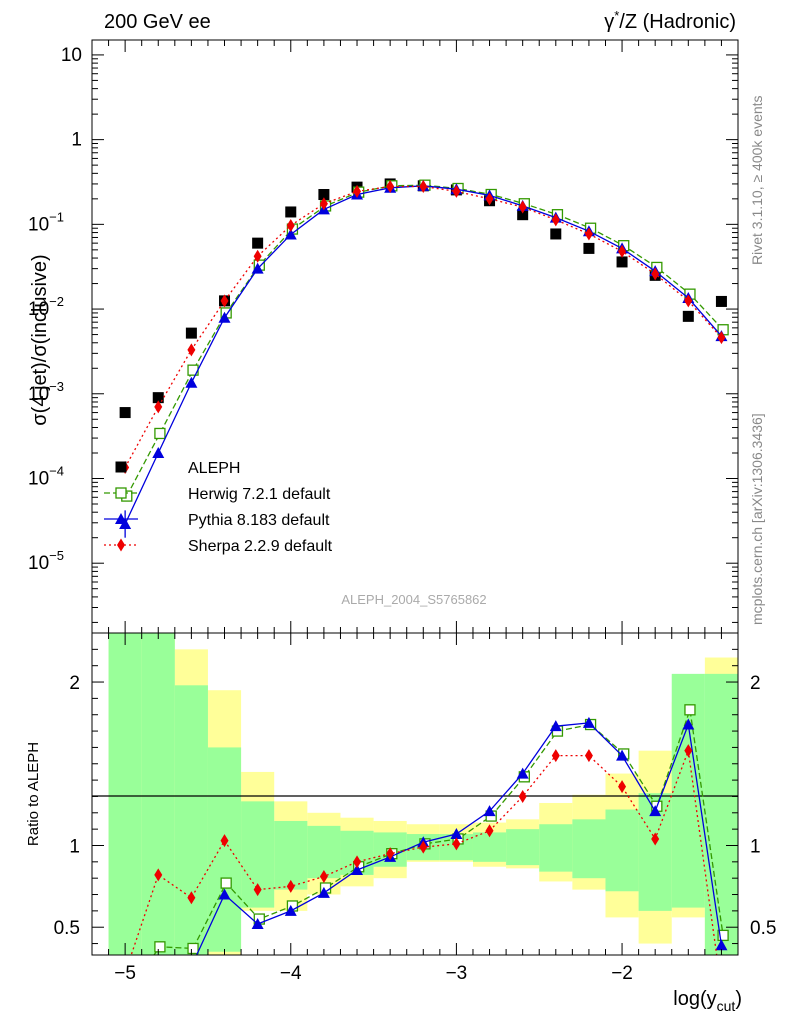 The width and height of the screenshot is (786, 1024). Describe the element at coordinates (707, 1001) in the screenshot. I see `x-axis-label: log(ycut)` at that location.